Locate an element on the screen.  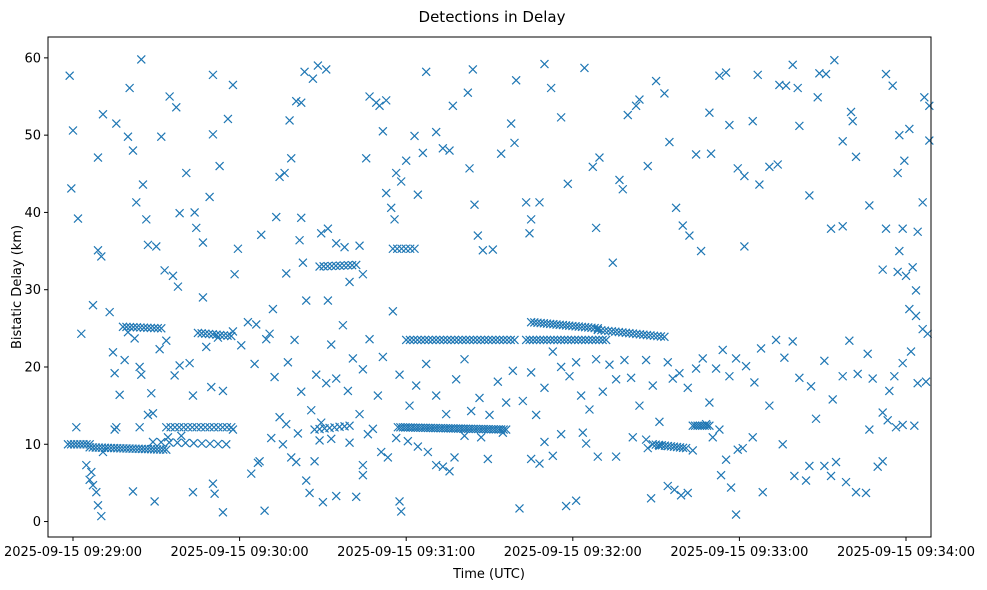
x-tick-label: 2025-09-15 09:34:00 is located at coordinates (906, 552).